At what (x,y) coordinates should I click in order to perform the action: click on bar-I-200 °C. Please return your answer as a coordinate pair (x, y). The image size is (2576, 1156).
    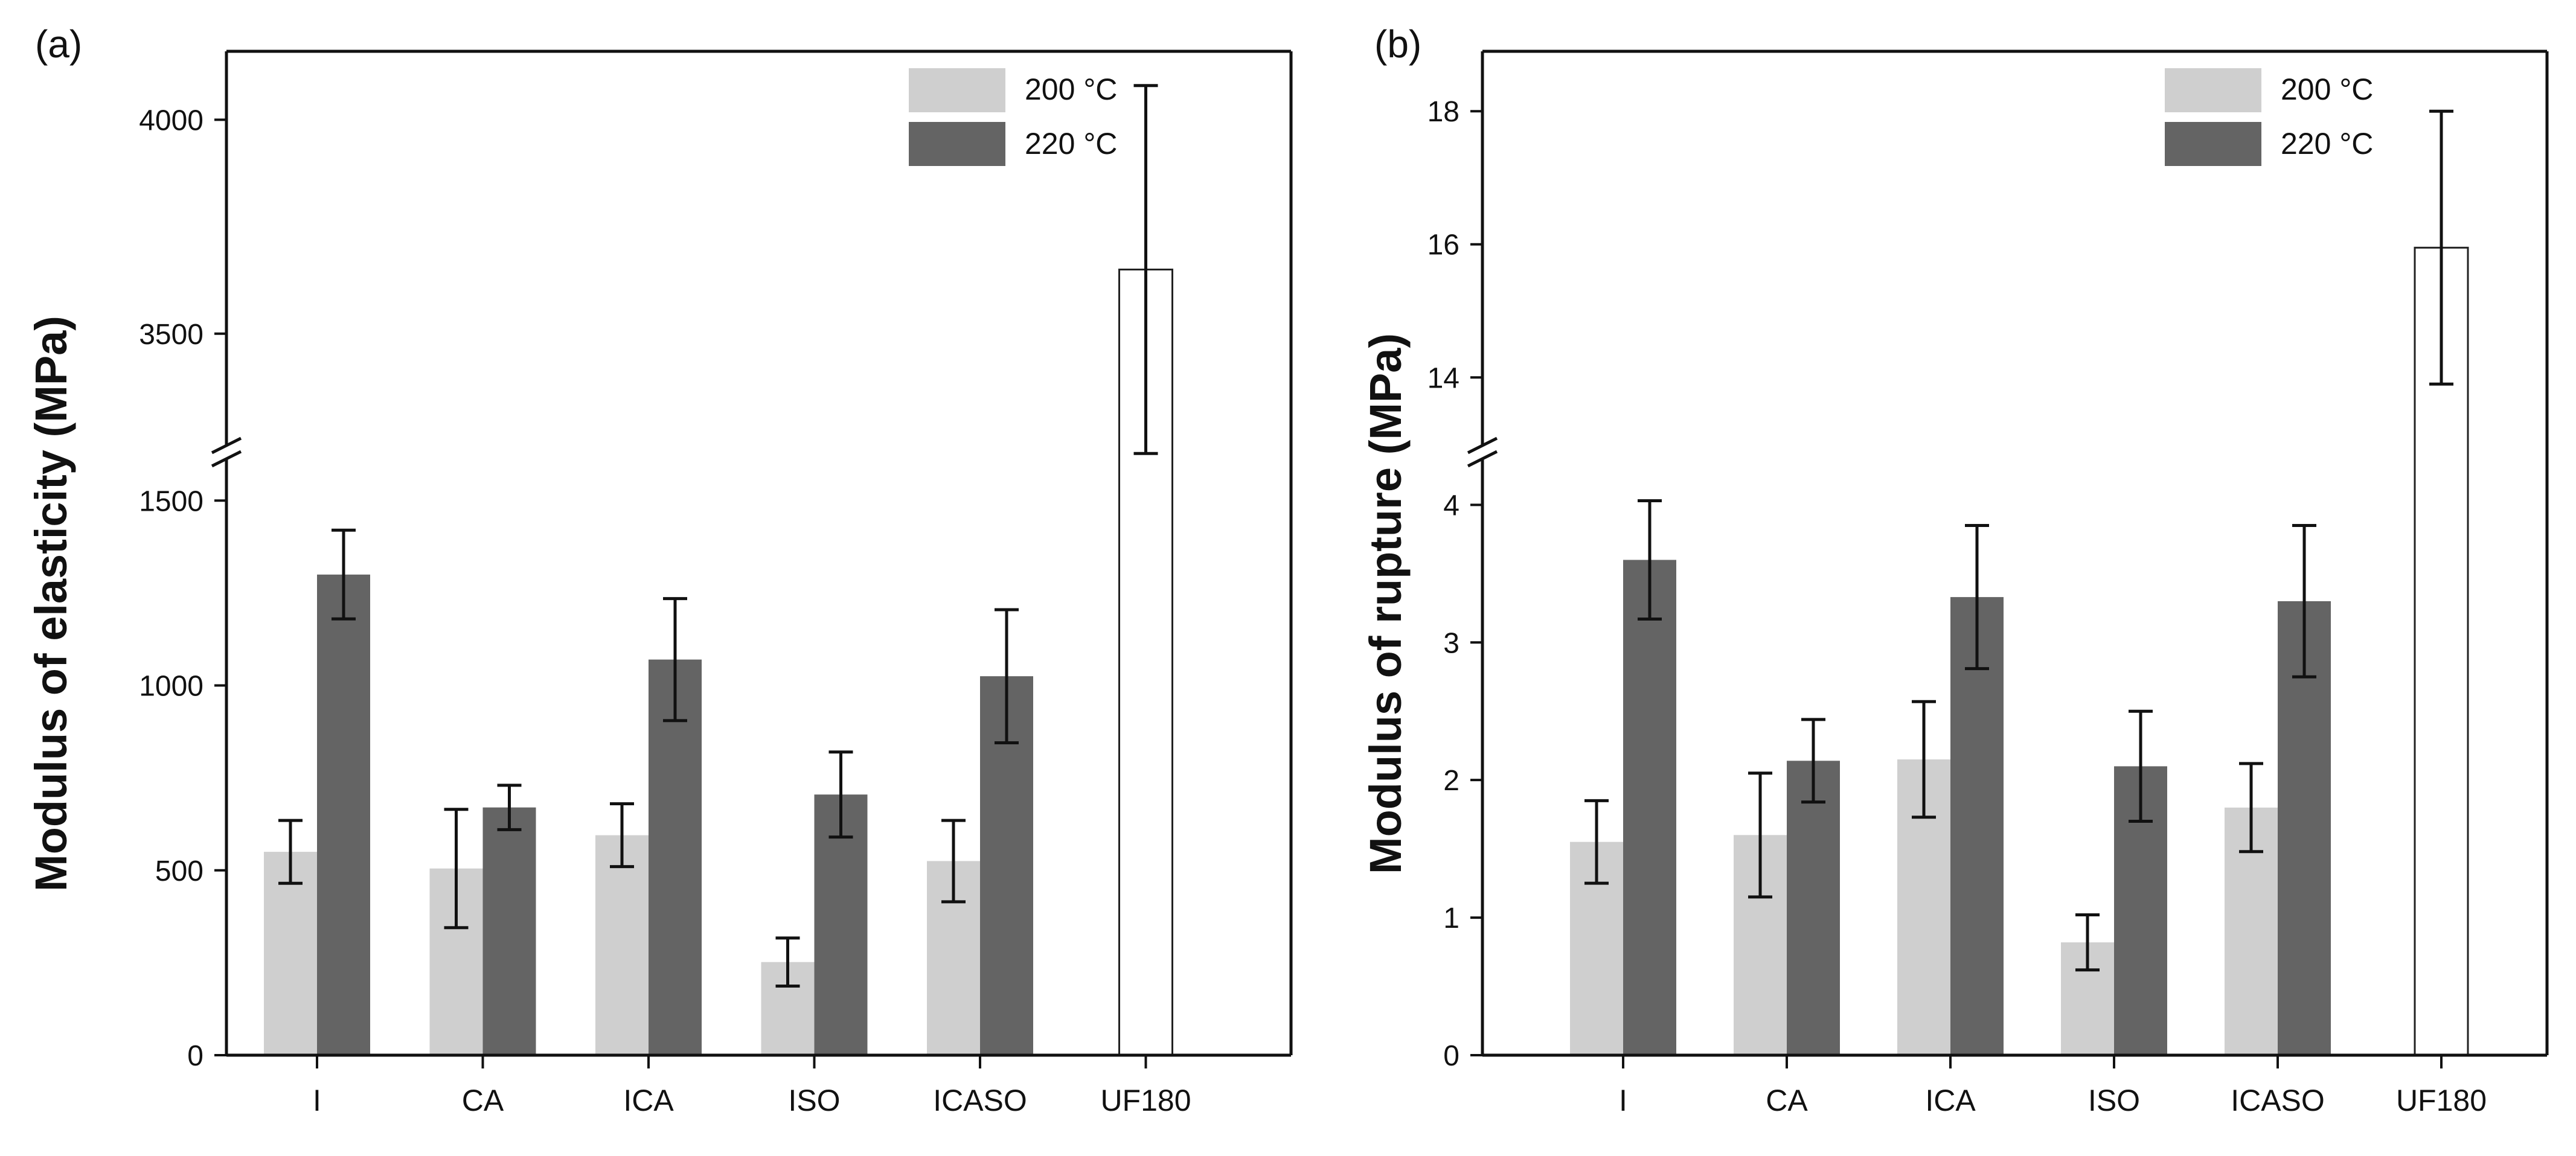
    Looking at the image, I should click on (290, 954).